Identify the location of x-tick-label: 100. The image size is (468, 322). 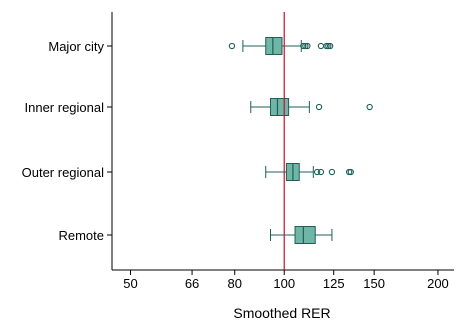
(284, 283).